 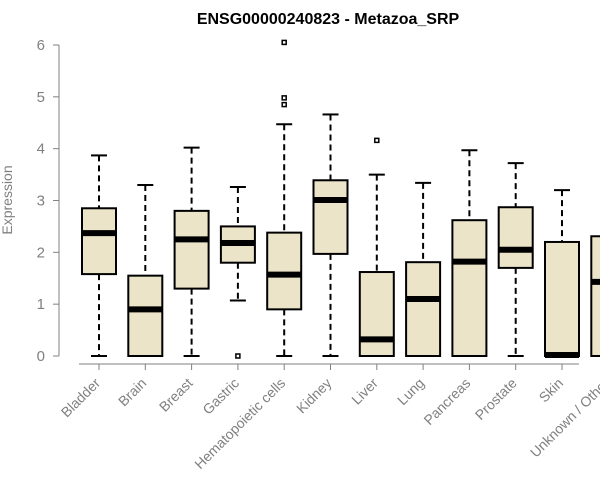 What do you see at coordinates (132, 392) in the screenshot?
I see `x-tick-label: Brain` at bounding box center [132, 392].